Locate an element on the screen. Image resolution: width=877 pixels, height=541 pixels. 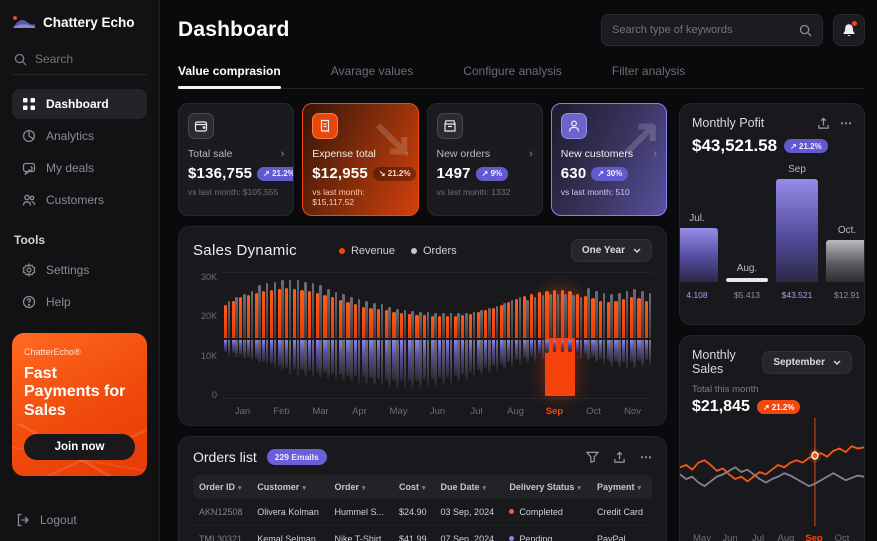
download-button is located at coordinates (823, 123).